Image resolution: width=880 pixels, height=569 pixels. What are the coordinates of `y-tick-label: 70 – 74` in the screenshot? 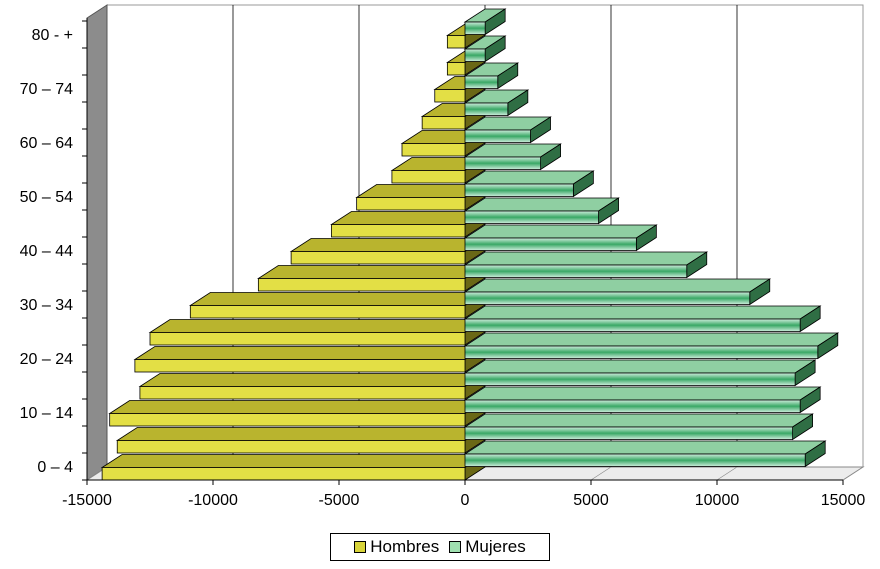 It's located at (46, 89).